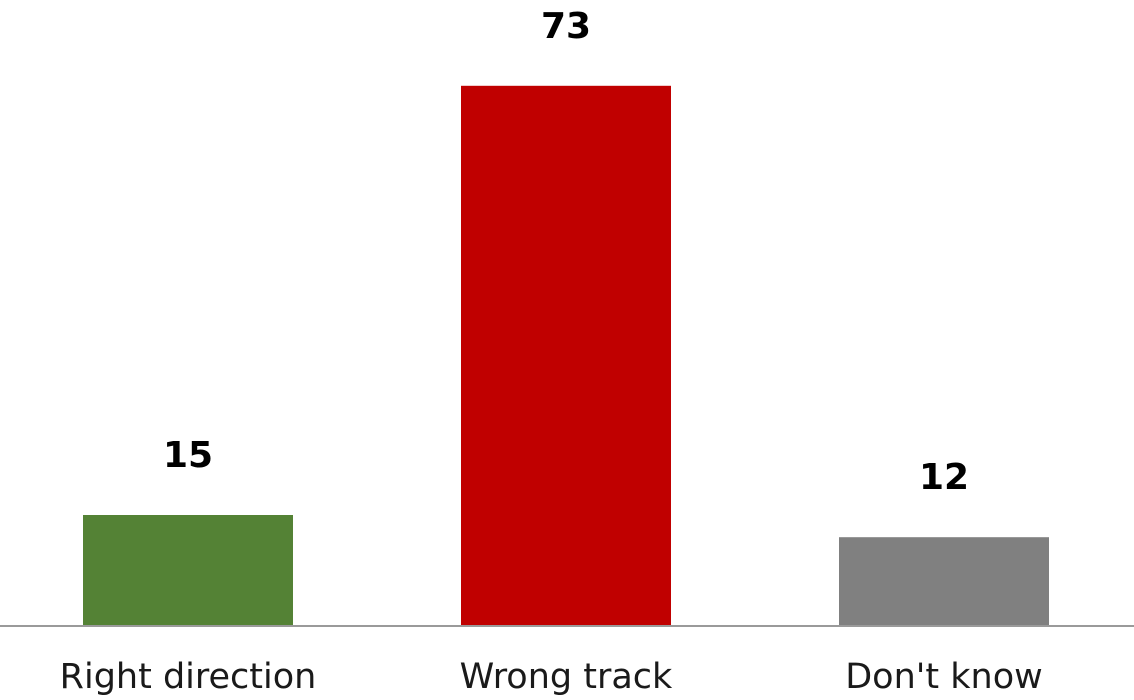  I want to click on category-label-right-direction: Right direction, so click(188, 677).